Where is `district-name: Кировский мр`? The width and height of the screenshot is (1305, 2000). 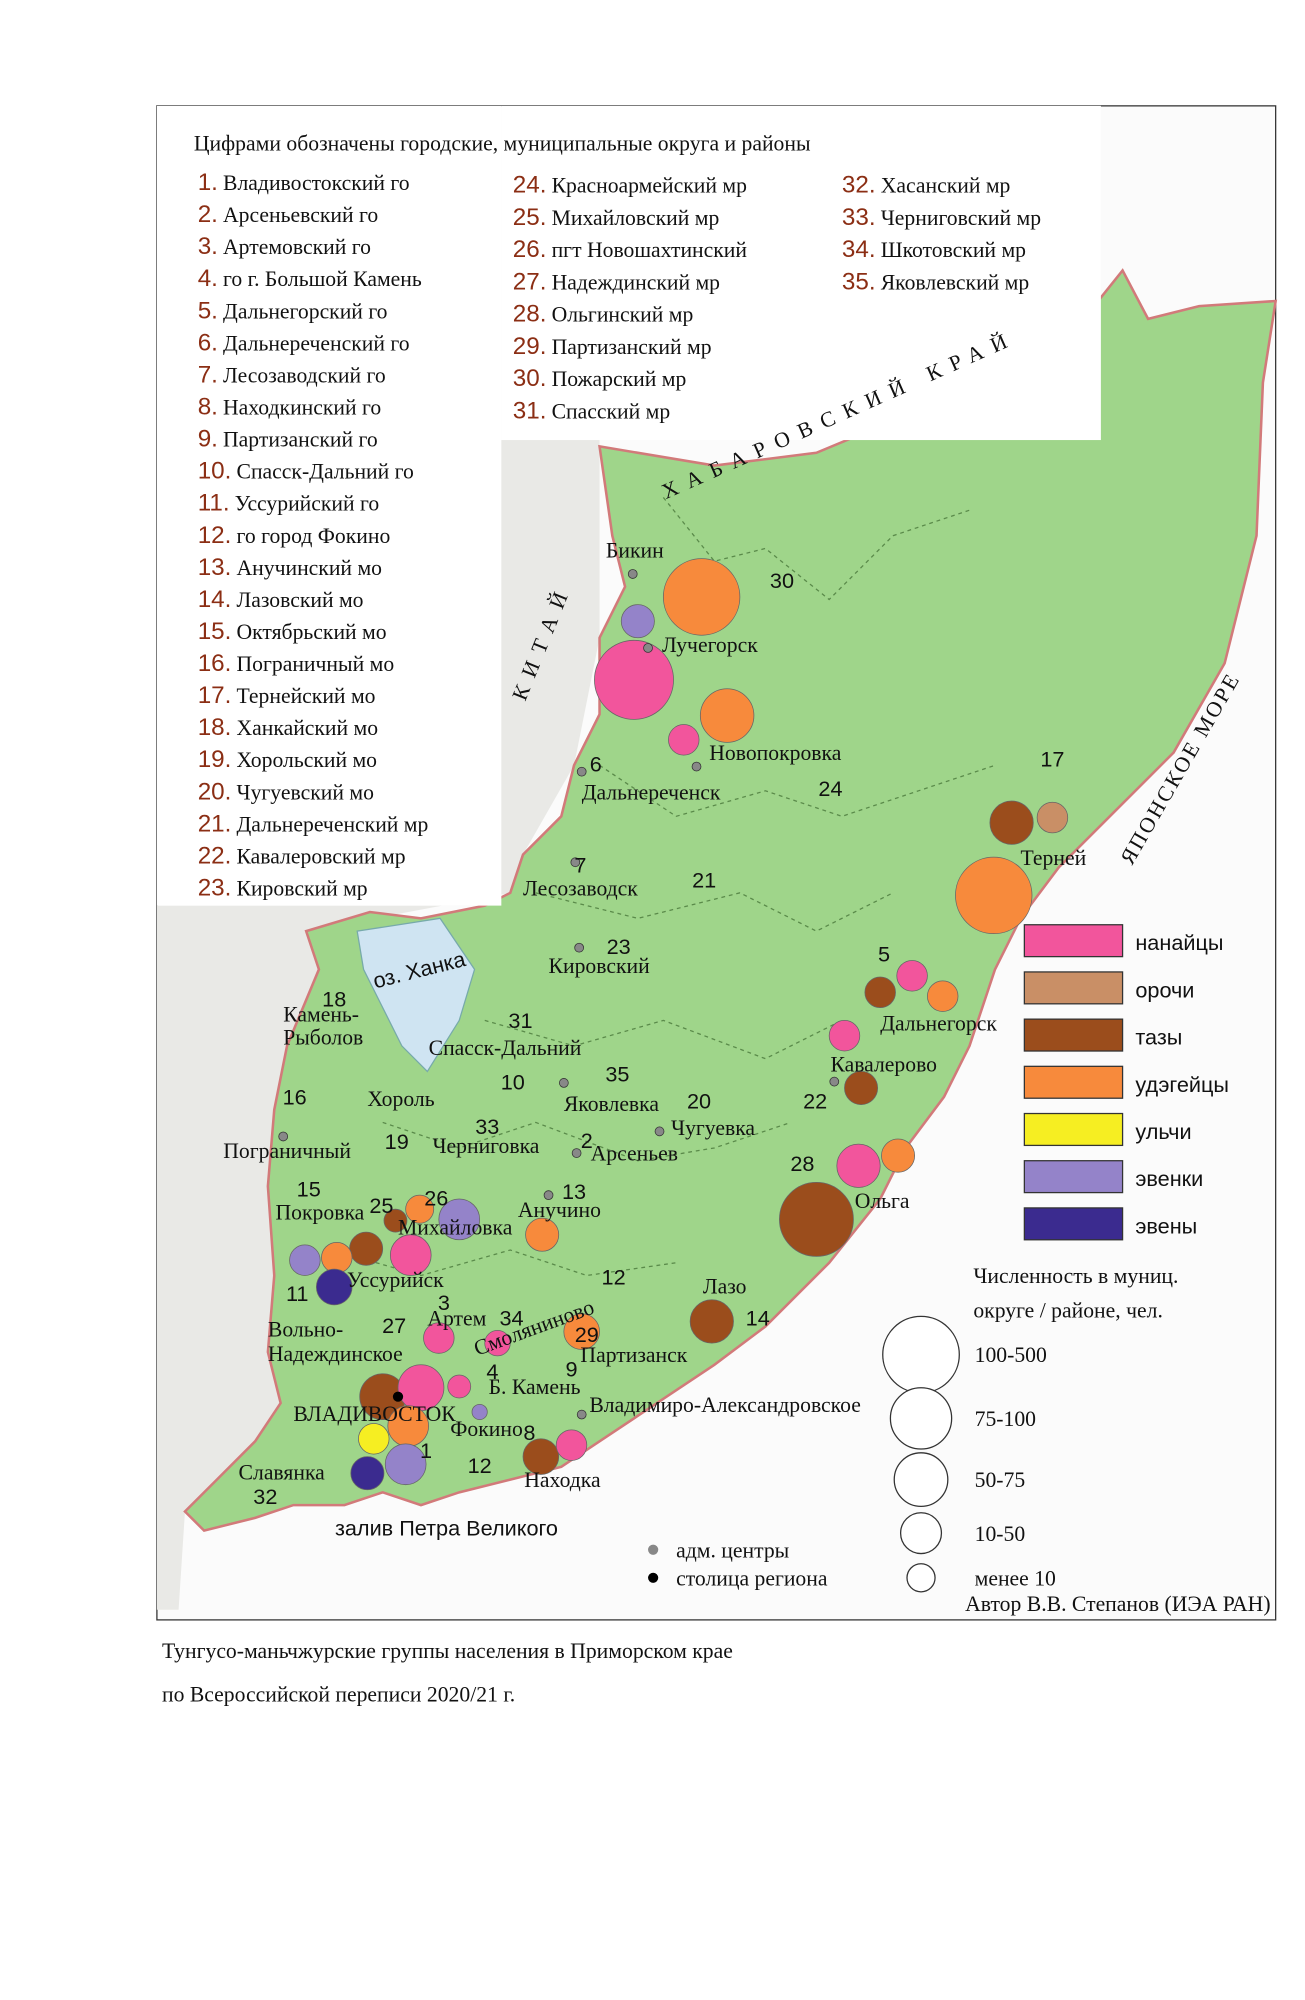 district-name: Кировский мр is located at coordinates (302, 889).